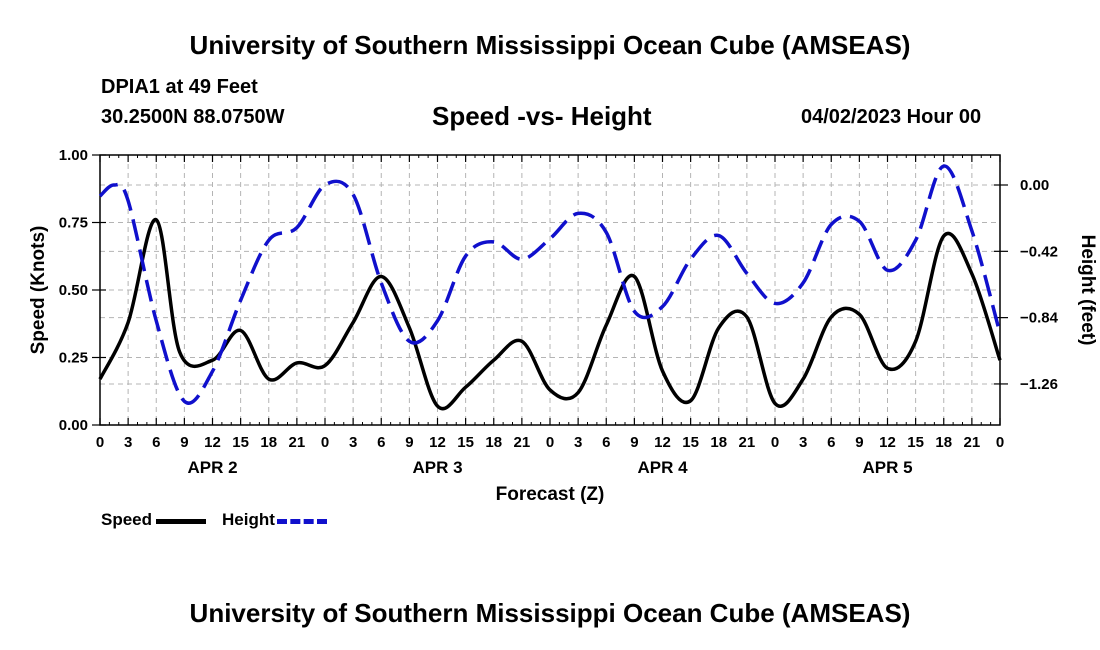 The height and width of the screenshot is (650, 1100). I want to click on day-label: APR 3, so click(437, 467).